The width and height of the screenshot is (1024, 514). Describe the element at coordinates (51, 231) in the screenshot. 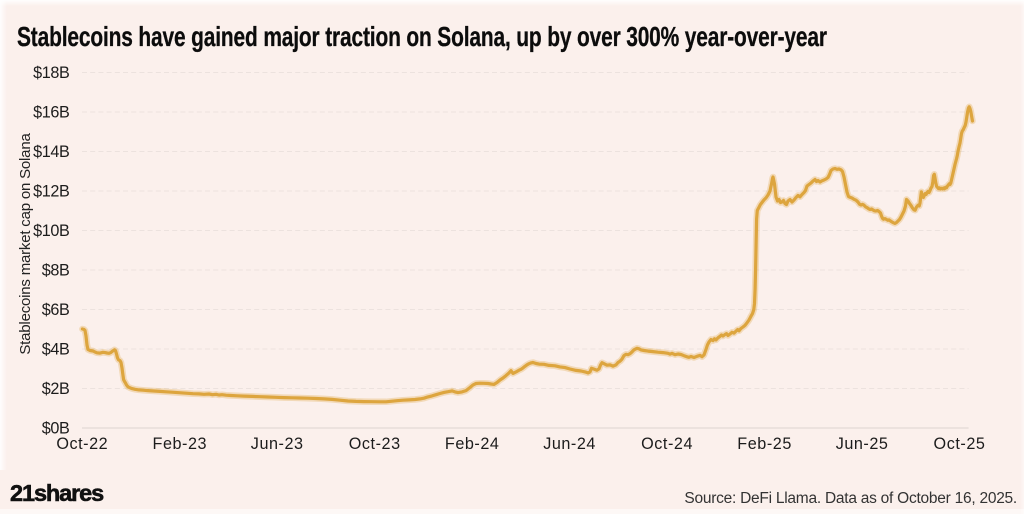

I see `svg-text: $10B` at that location.